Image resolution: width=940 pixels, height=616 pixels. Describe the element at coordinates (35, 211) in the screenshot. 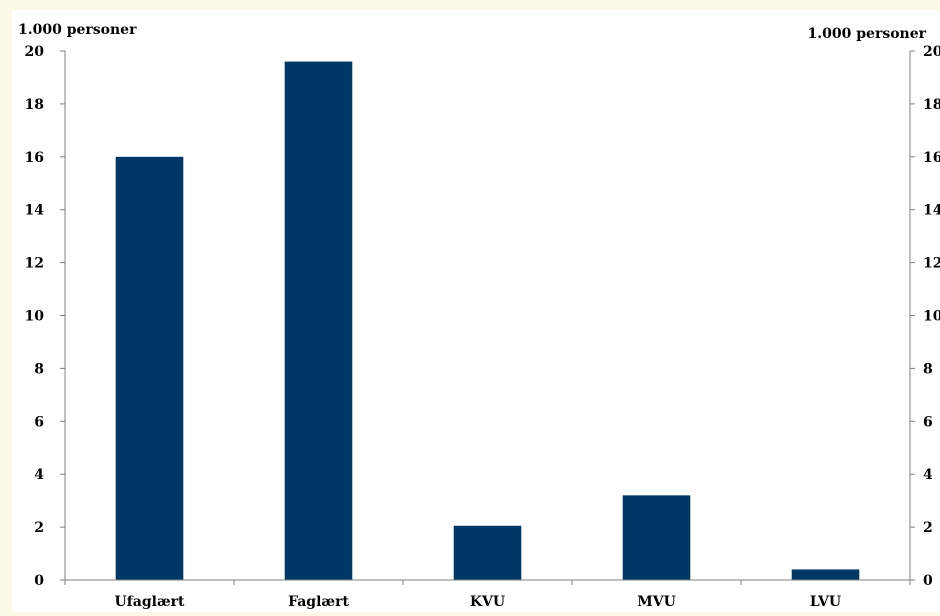

I see `left-tick-label: 14` at that location.